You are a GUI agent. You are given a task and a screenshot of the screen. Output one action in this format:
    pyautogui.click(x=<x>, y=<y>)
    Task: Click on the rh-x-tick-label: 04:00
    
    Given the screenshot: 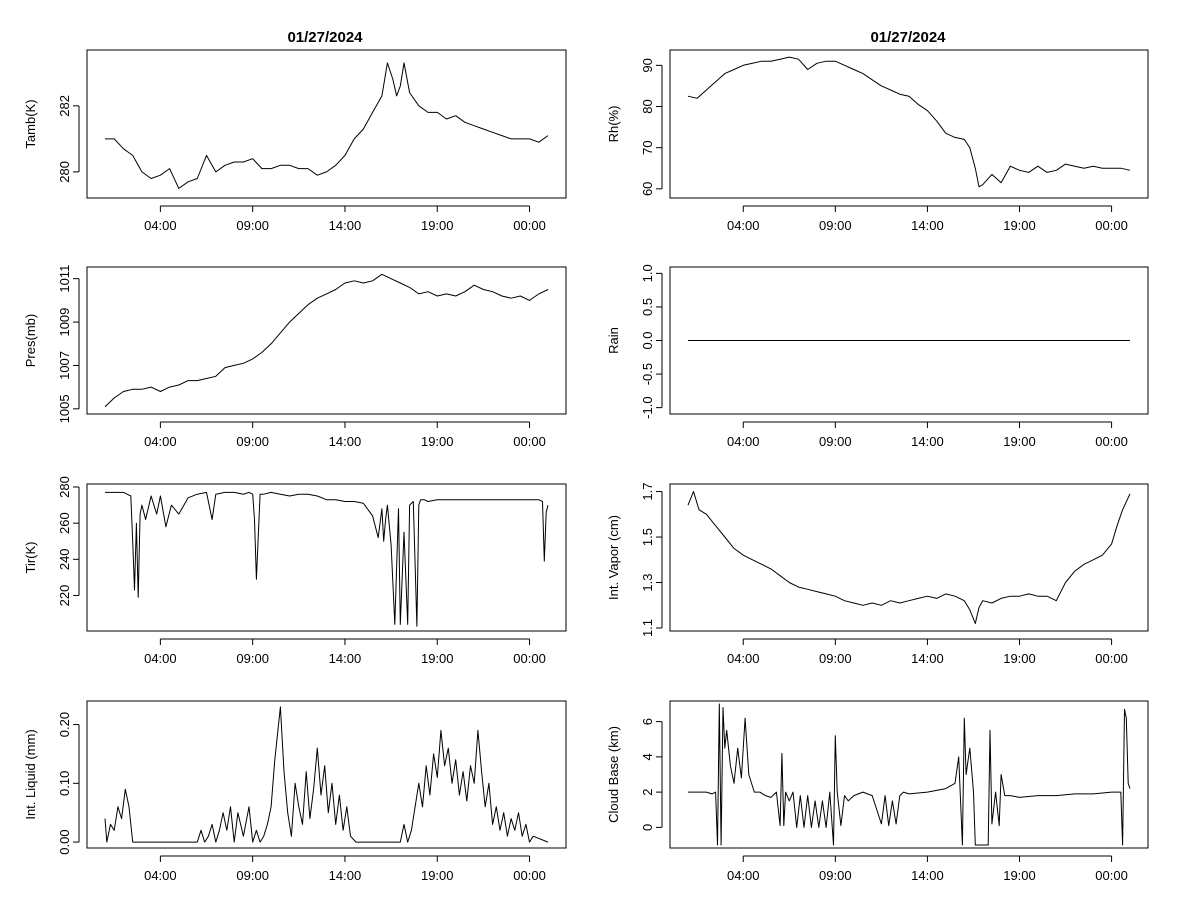 What is the action you would take?
    pyautogui.click(x=743, y=225)
    